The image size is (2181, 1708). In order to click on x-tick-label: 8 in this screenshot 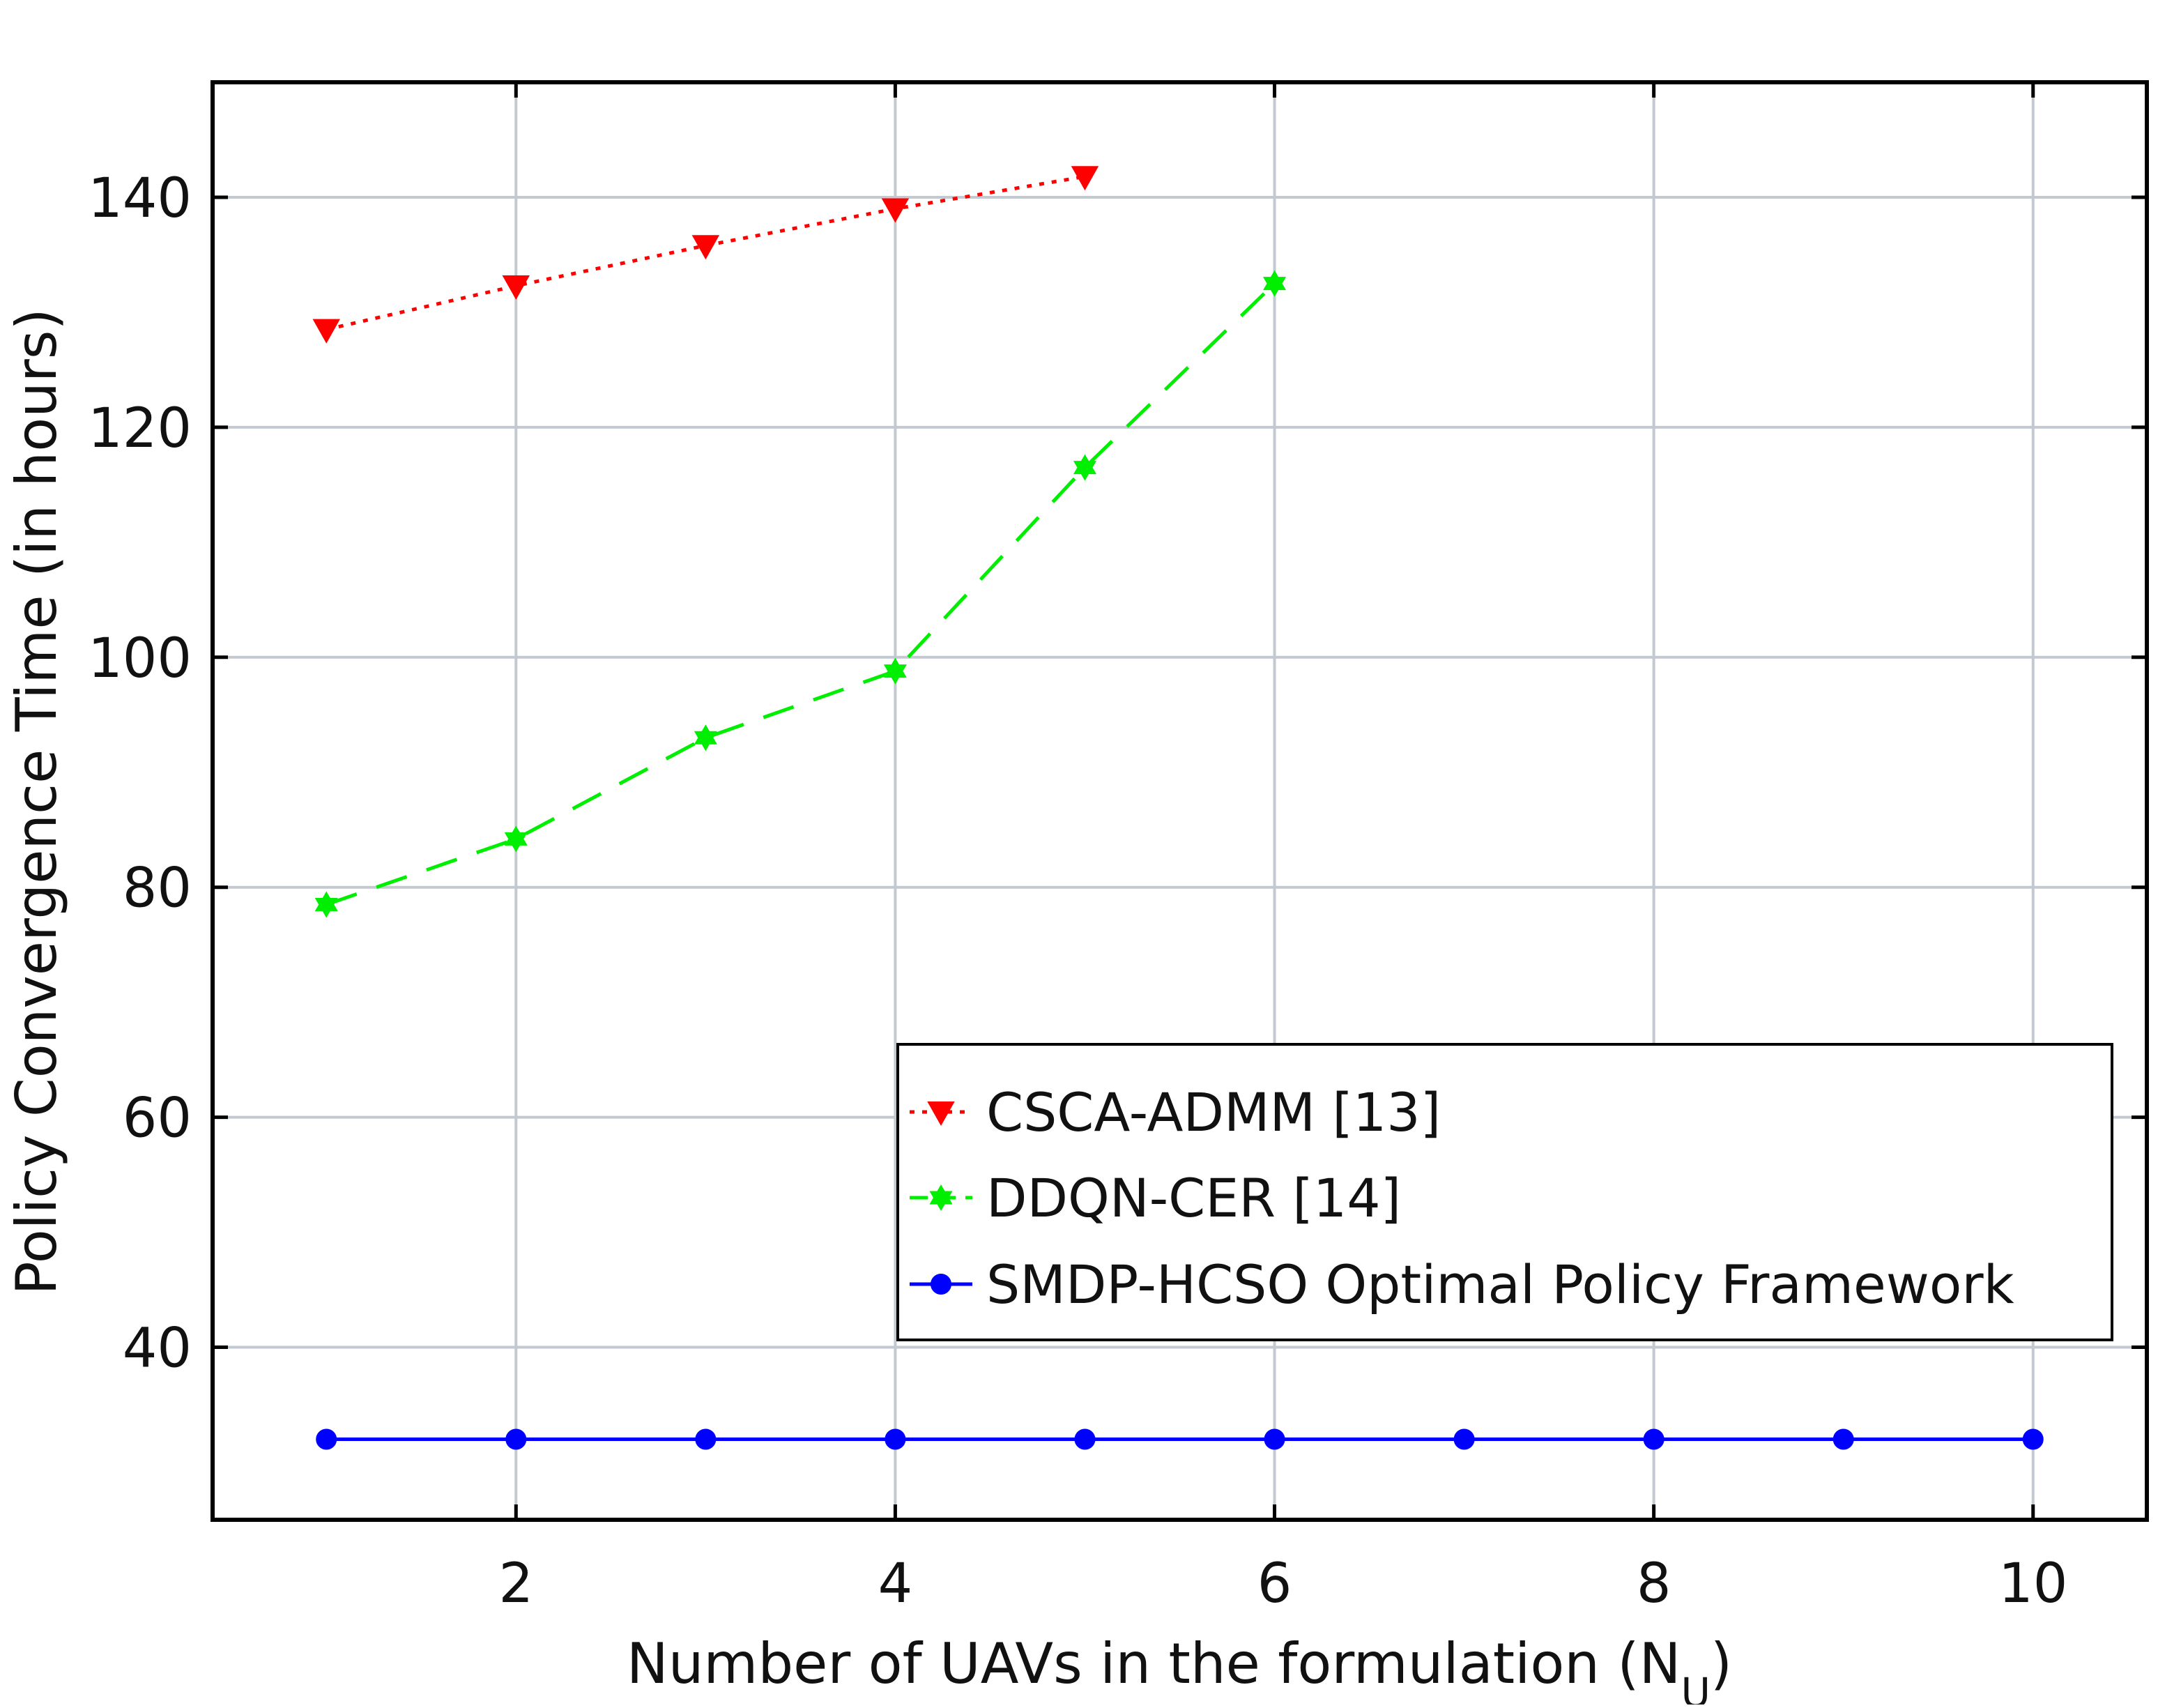, I will do `click(1654, 1584)`.